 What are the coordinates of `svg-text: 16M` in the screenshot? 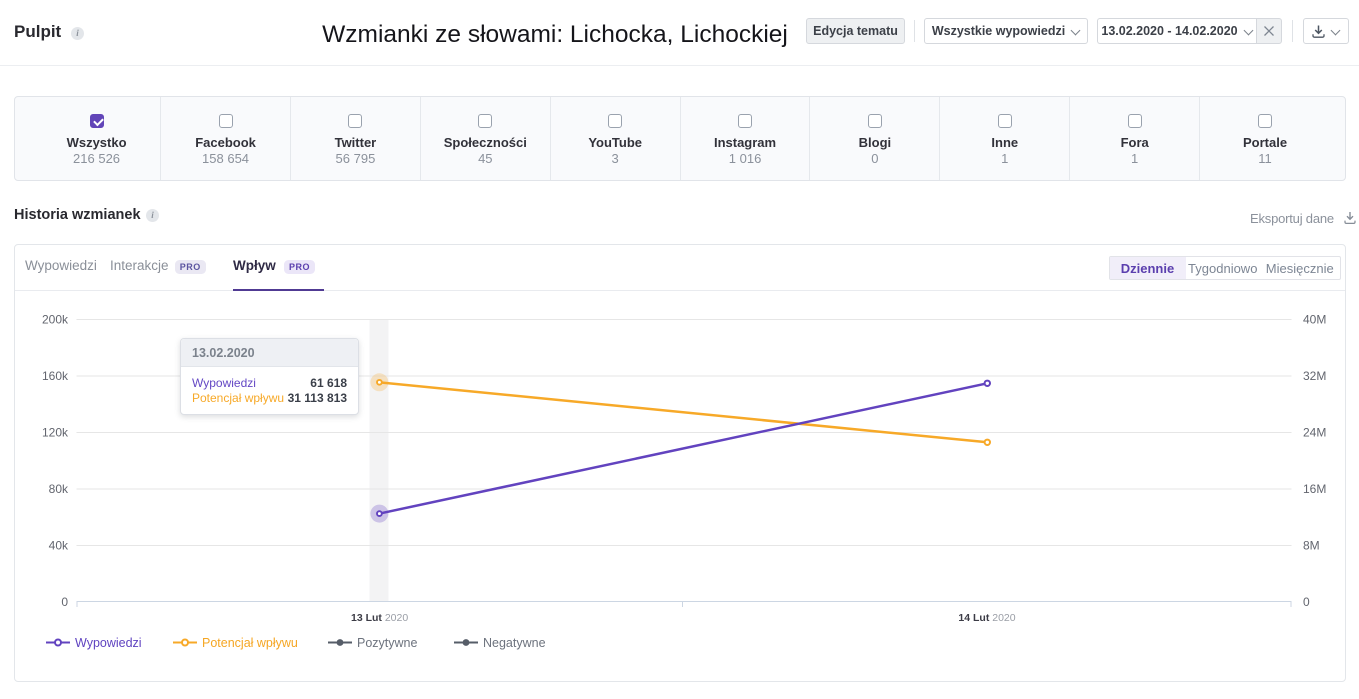 It's located at (1314, 489).